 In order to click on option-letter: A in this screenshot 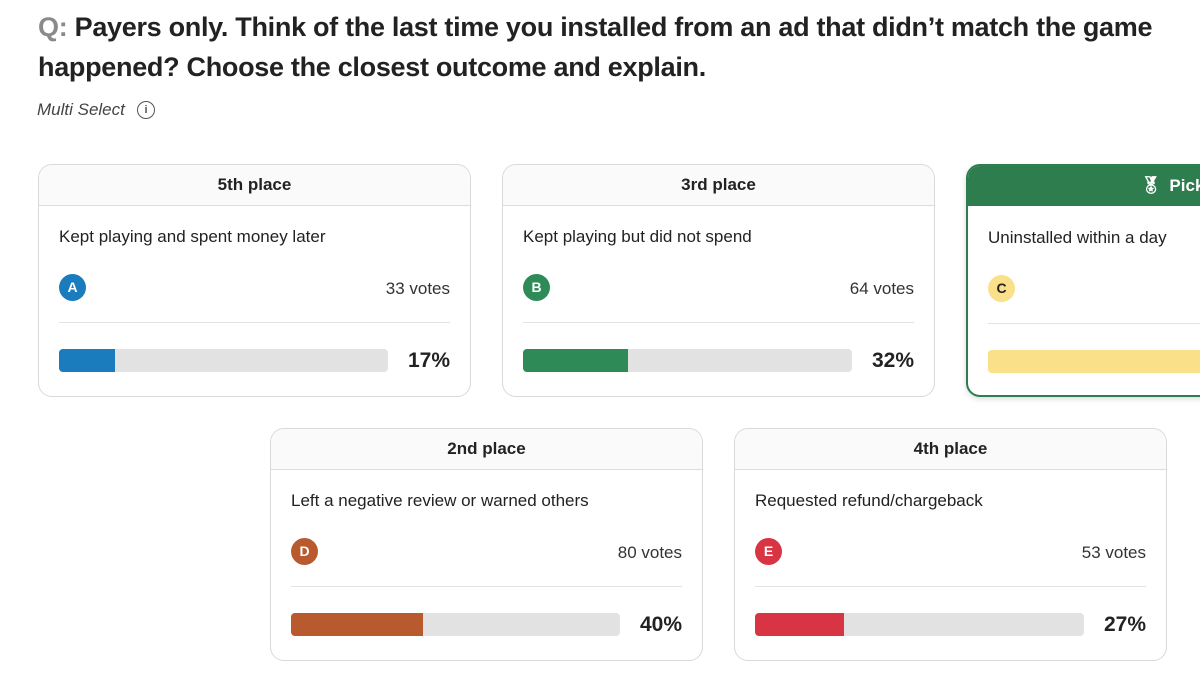, I will do `click(72, 287)`.